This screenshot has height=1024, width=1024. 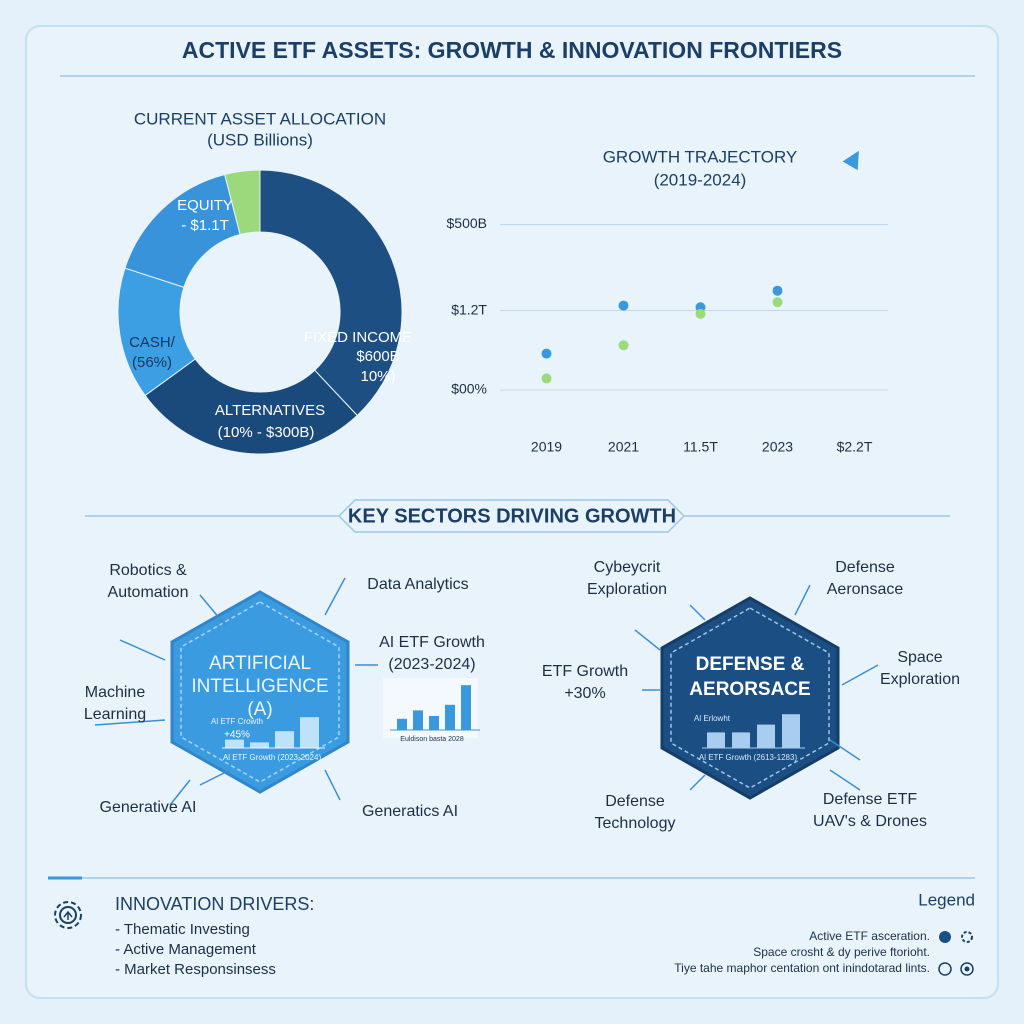 I want to click on text-line: Automation, so click(x=148, y=592).